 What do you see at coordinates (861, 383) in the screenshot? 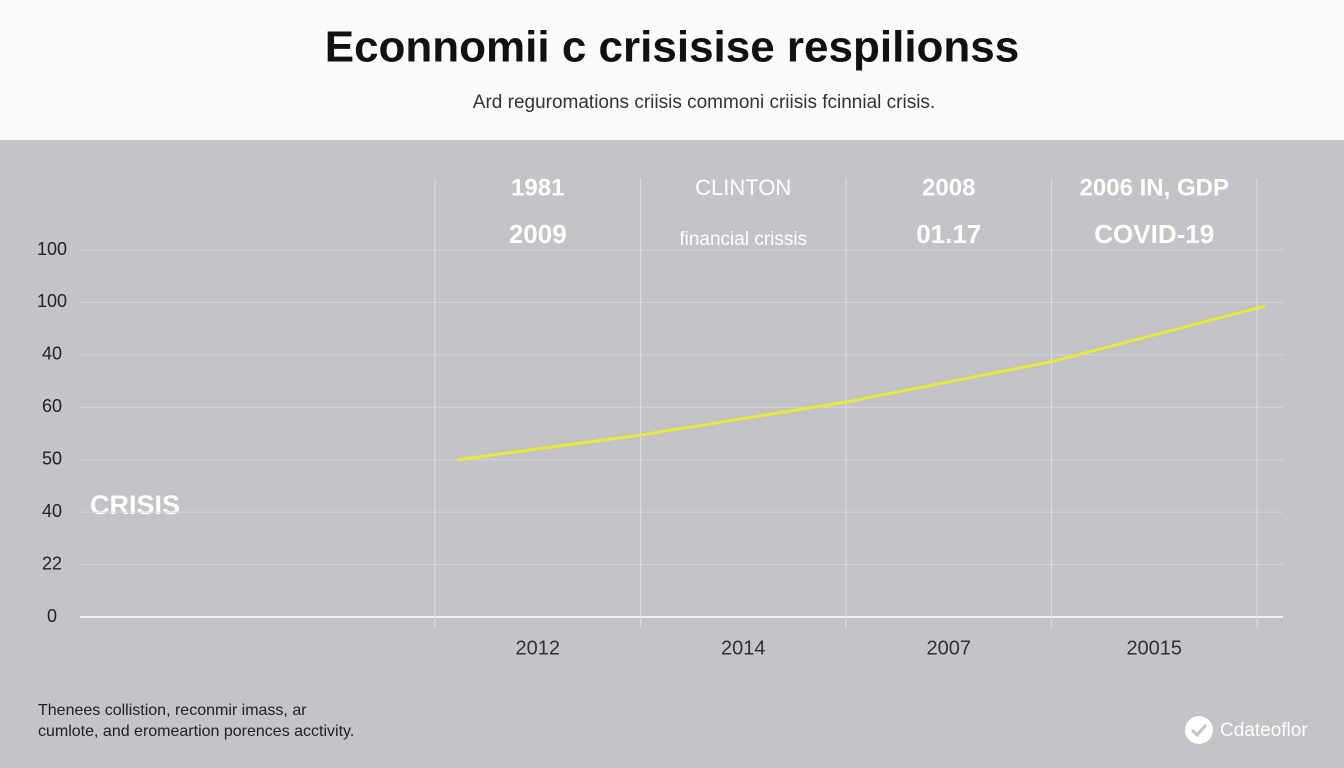
I see `data-line` at bounding box center [861, 383].